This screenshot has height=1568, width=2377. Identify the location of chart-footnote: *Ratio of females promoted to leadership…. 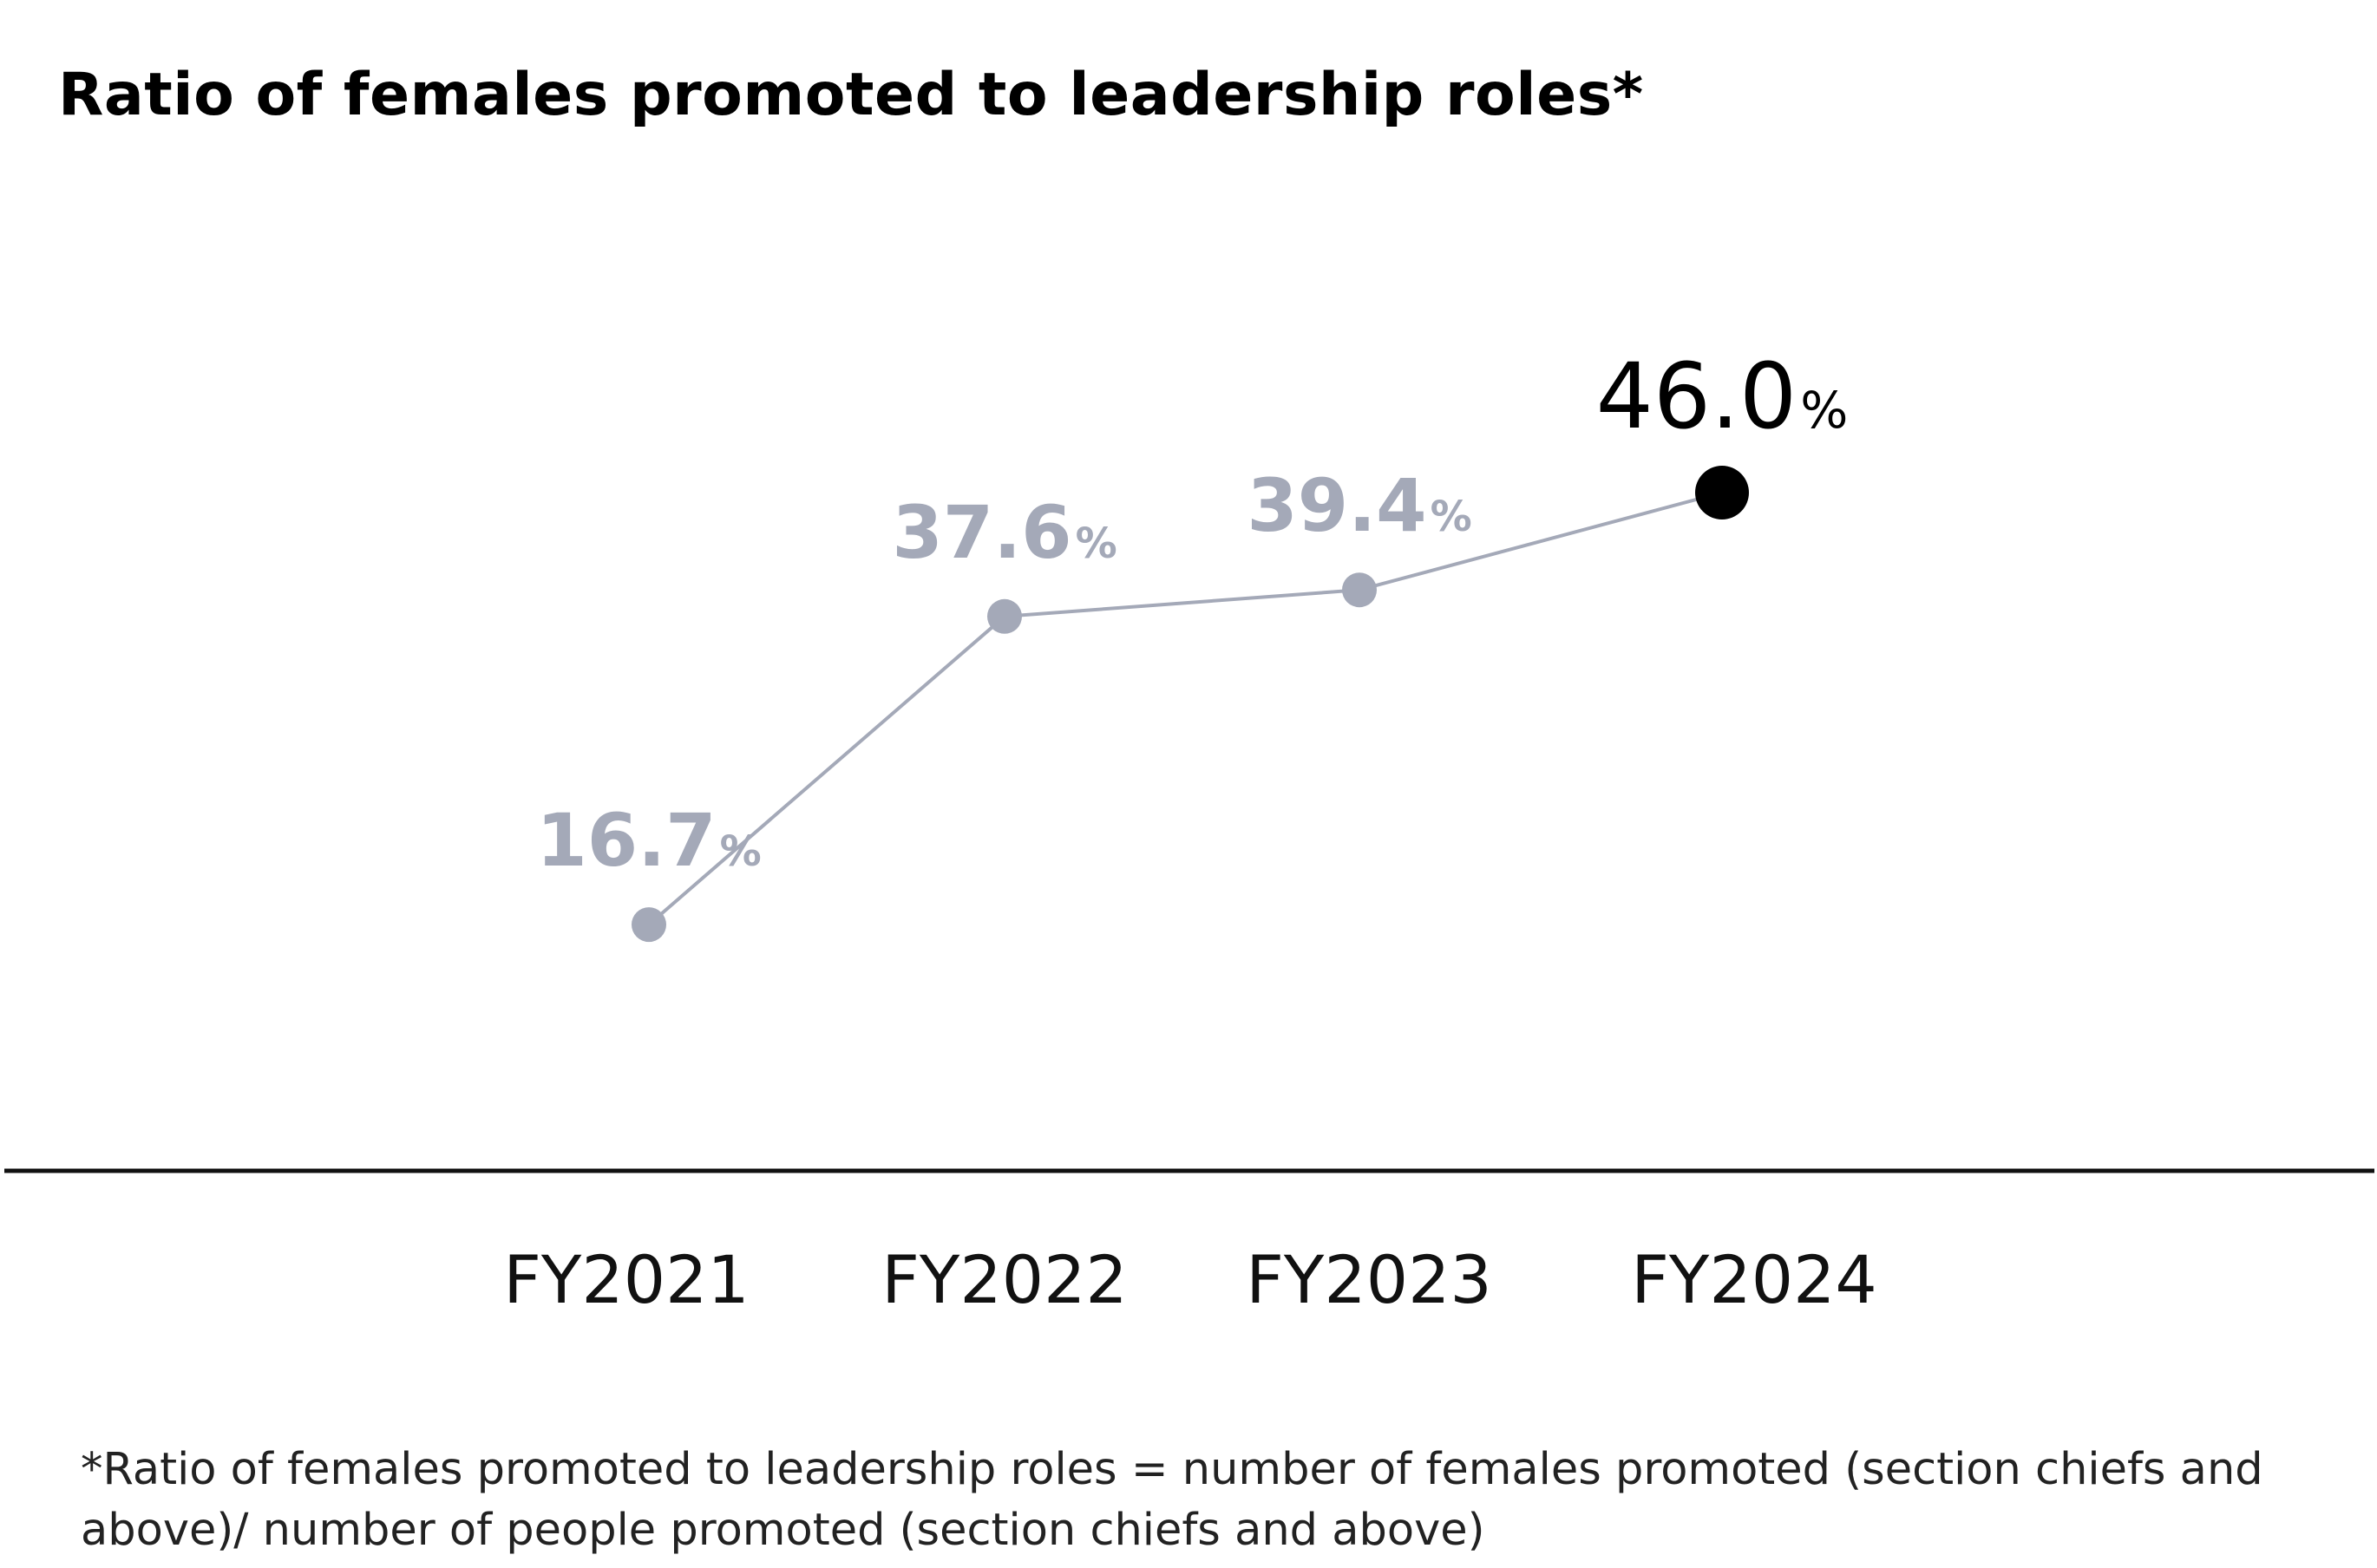
(1172, 1500).